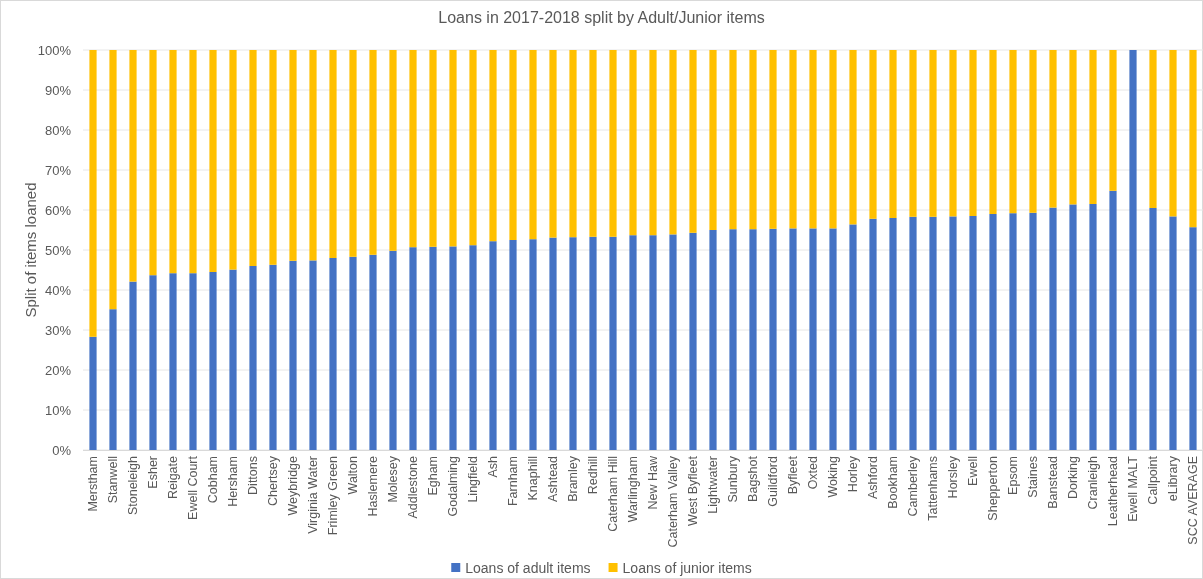 This screenshot has width=1203, height=579. I want to click on x-tick-label: Banstead, so click(1053, 482).